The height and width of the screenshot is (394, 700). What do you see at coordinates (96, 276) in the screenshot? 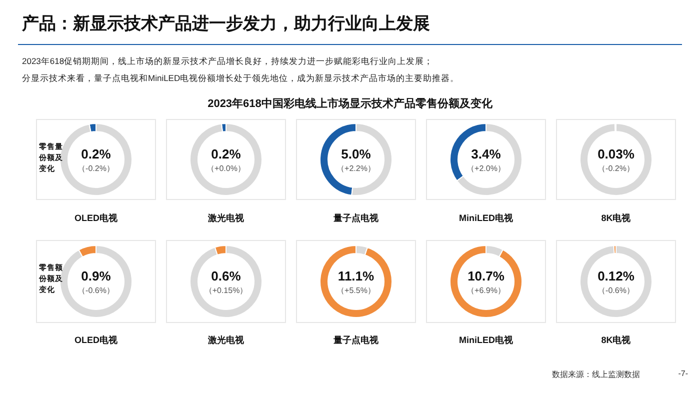
I see `data-label: 0.9%` at bounding box center [96, 276].